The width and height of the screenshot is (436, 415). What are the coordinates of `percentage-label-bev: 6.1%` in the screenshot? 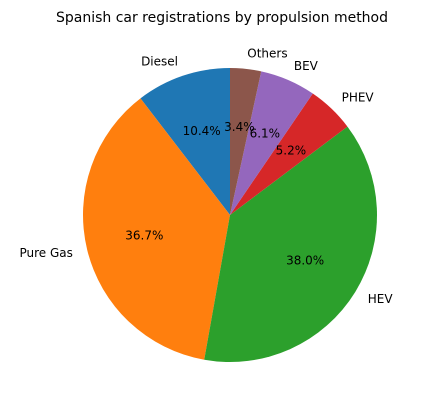 It's located at (265, 133).